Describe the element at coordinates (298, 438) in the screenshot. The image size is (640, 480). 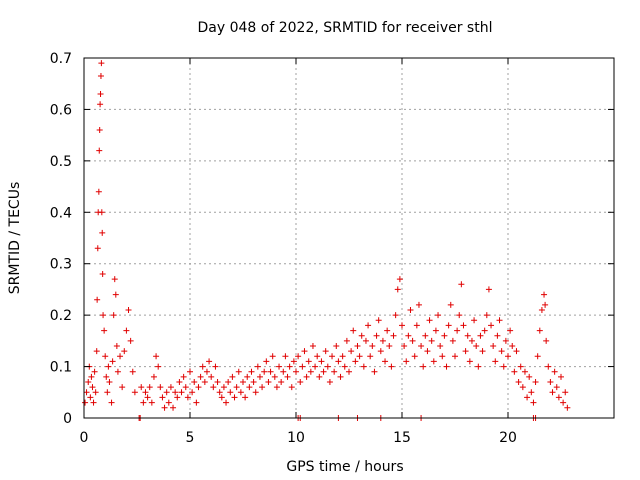
I see `x-tick-labels: 0 5 10 15 20` at that location.